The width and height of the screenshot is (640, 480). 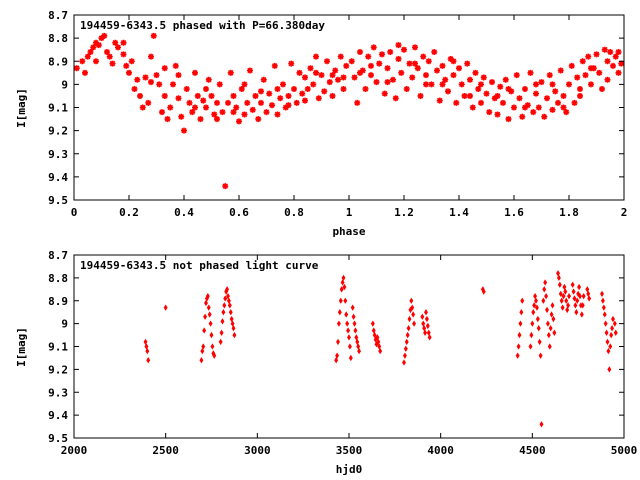 I want to click on unphased-chart-title: 194459-6343.5 not phased light curve, so click(x=199, y=265).